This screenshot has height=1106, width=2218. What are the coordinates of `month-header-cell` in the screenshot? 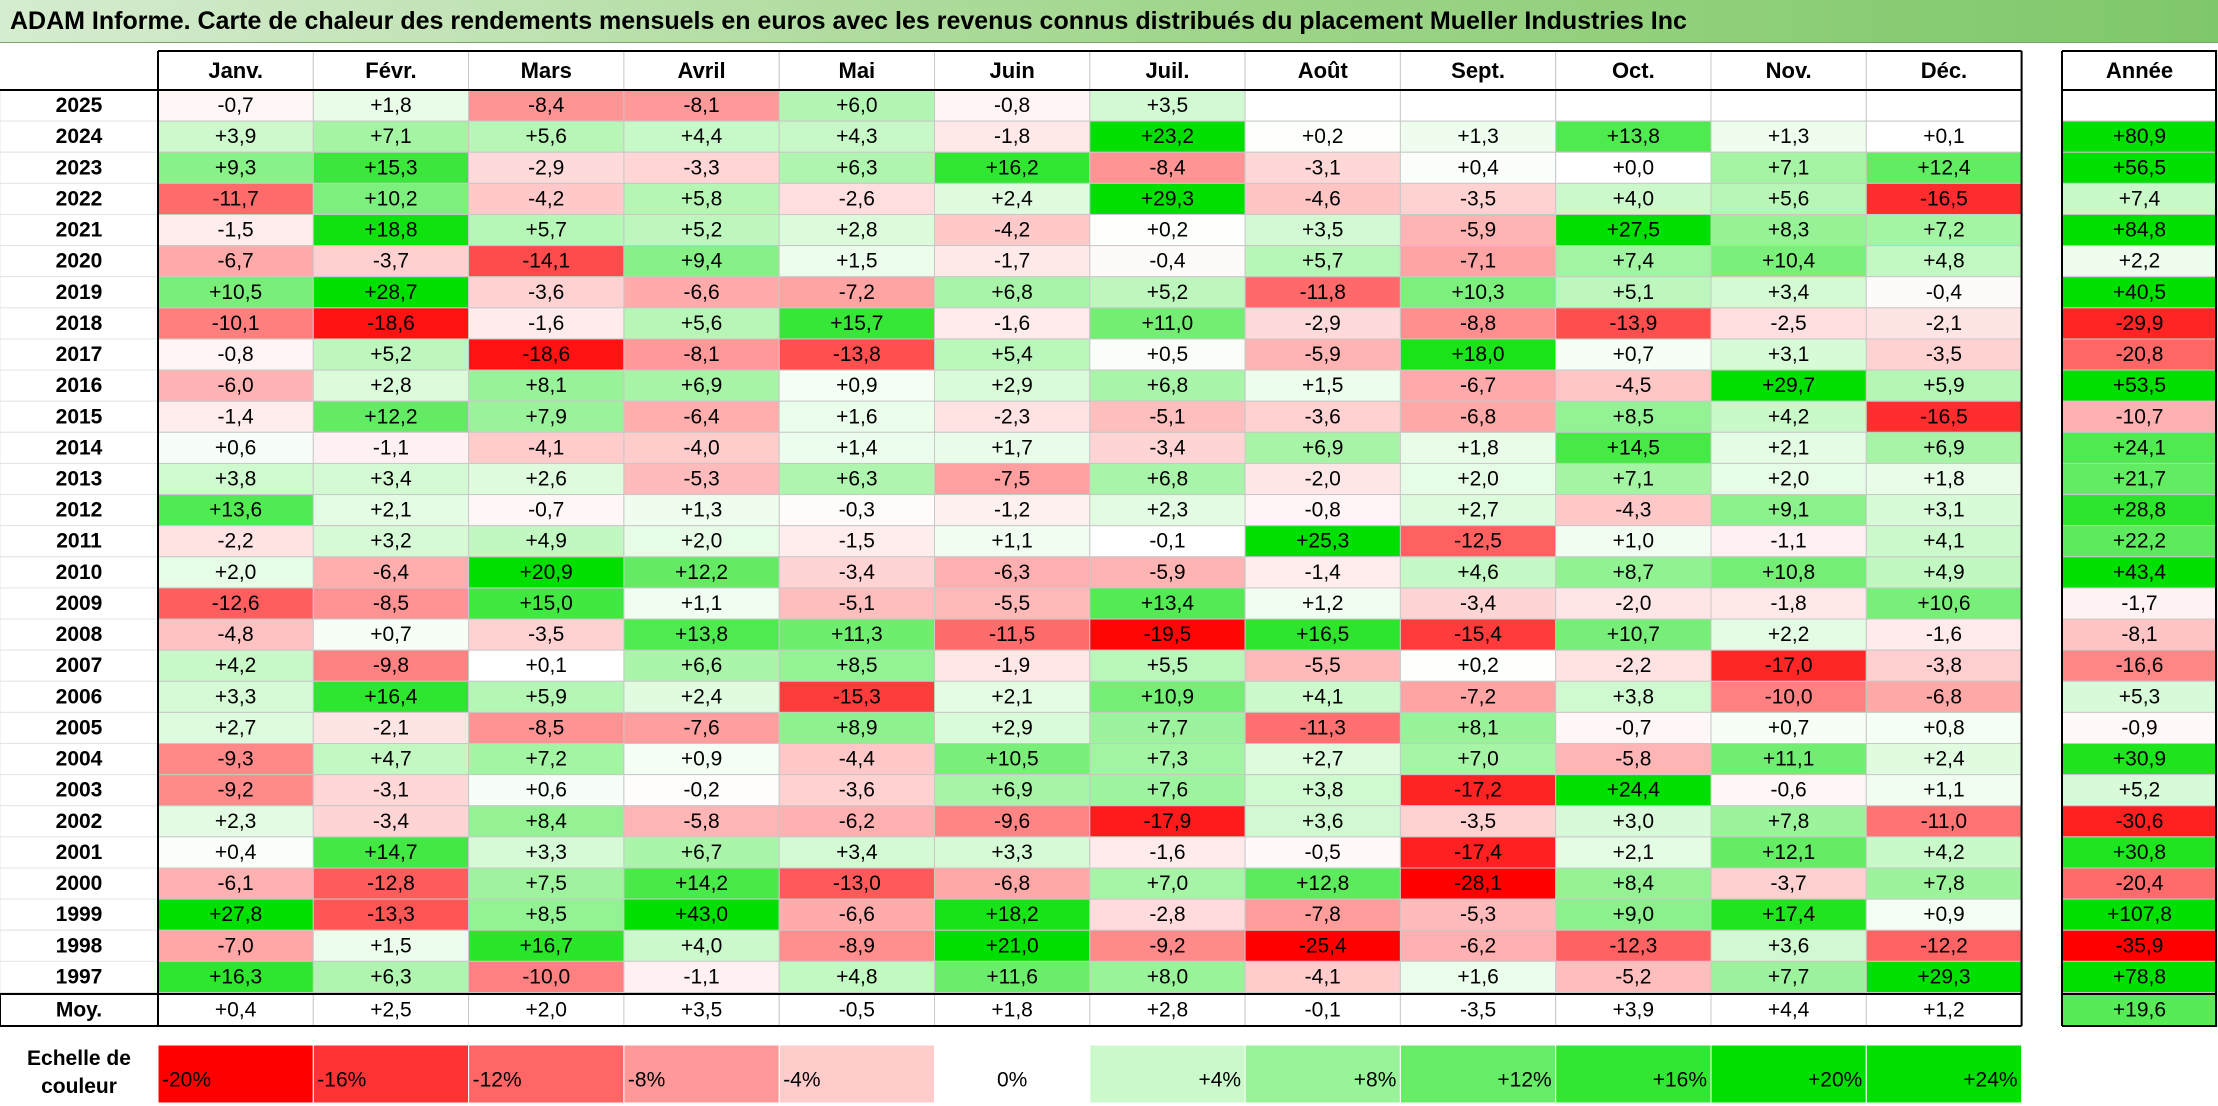 It's located at (546, 70).